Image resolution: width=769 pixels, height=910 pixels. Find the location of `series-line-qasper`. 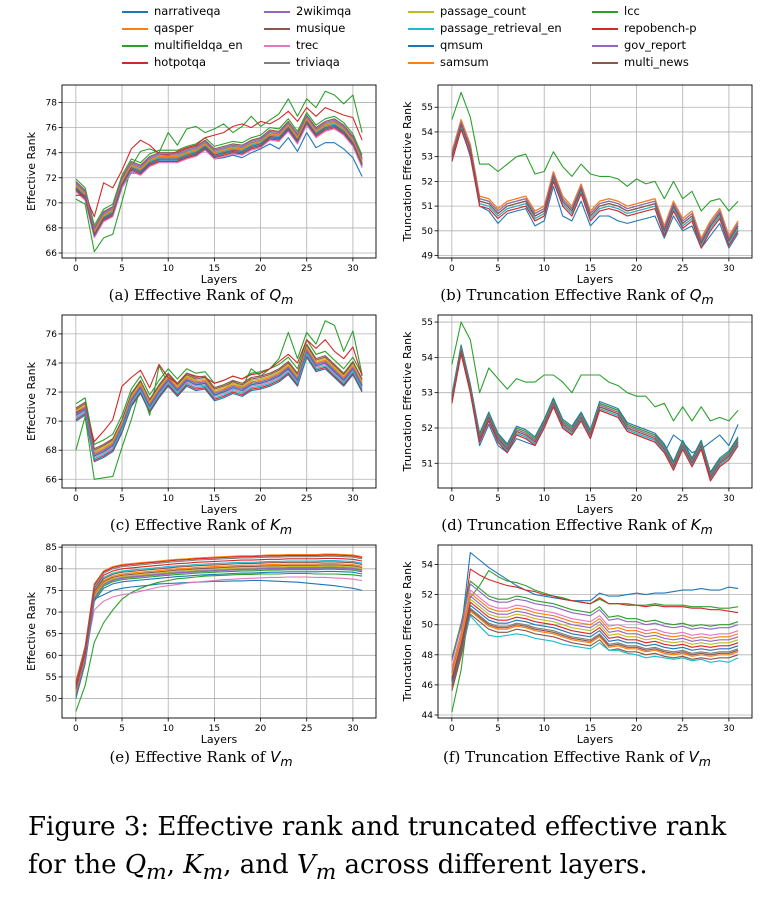

series-line-qasper is located at coordinates (219, 617).